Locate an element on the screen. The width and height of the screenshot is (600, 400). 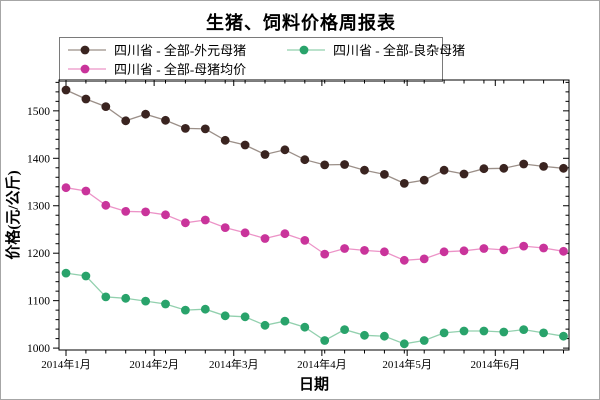
y-tick-label: 1100 is located at coordinates (38, 302).